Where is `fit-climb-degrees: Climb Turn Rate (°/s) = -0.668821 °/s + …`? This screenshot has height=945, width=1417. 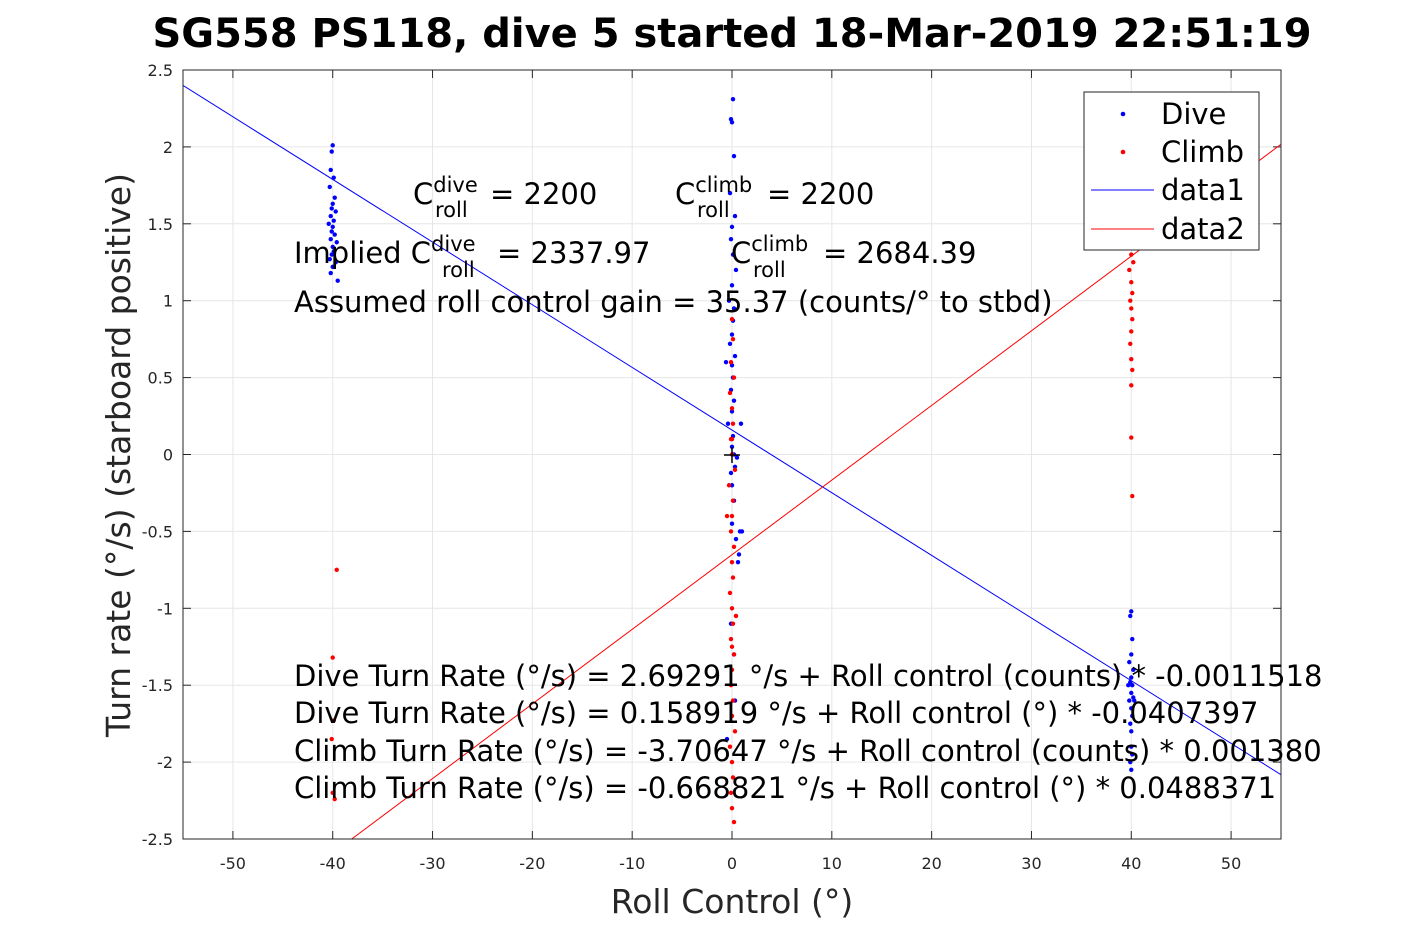
fit-climb-degrees: Climb Turn Rate (°/s) = -0.668821 °/s + … is located at coordinates (785, 788).